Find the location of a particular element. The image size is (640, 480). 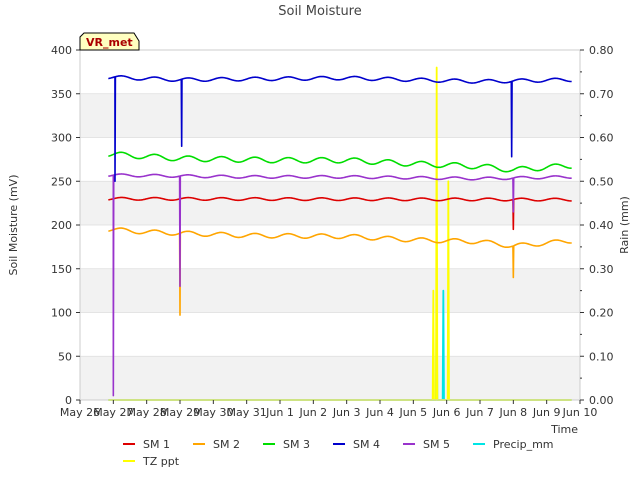

y2-tick-label: 0.70 is located at coordinates (601, 94).